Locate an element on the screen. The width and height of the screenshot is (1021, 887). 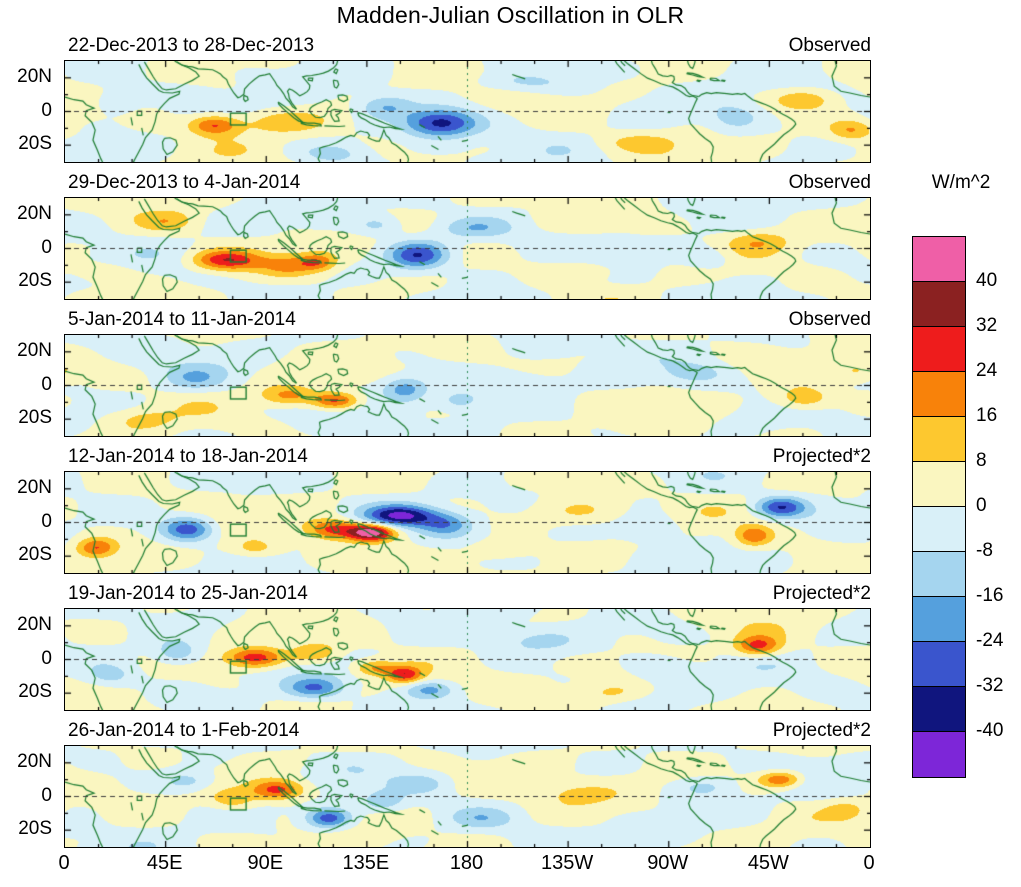
x-tick-label: 90E is located at coordinates (265, 863).